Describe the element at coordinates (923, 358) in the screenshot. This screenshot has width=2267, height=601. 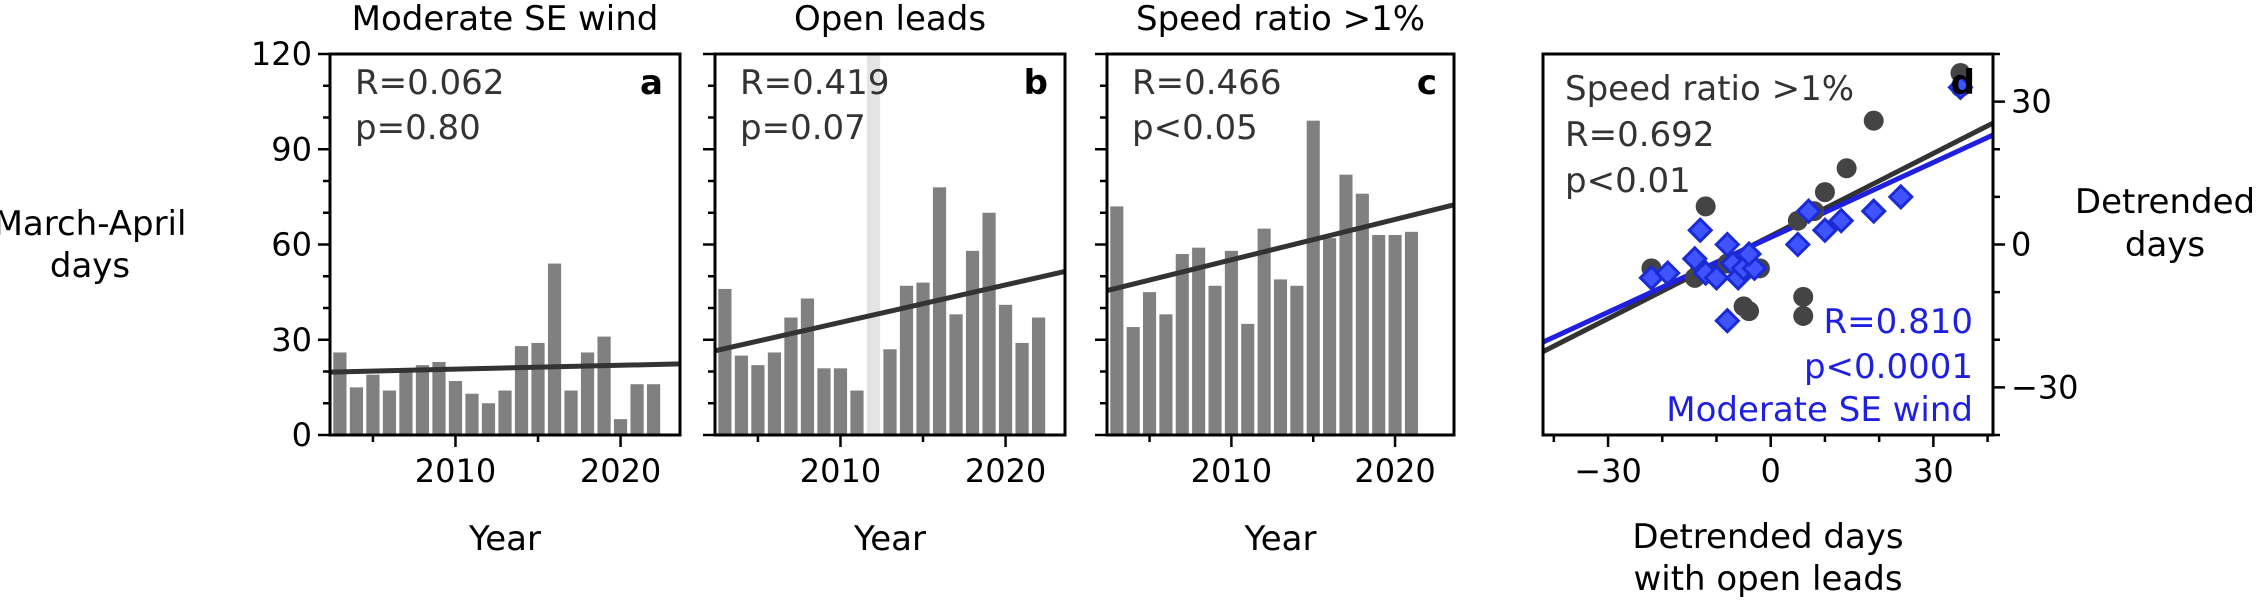
I see `bar-2015` at that location.